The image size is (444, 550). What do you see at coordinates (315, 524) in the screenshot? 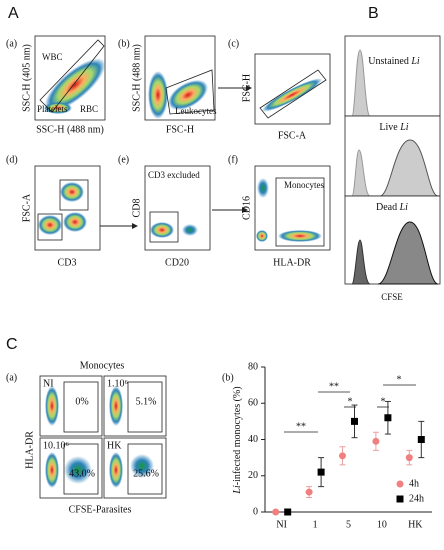
I see `x-tick-label: 1` at bounding box center [315, 524].